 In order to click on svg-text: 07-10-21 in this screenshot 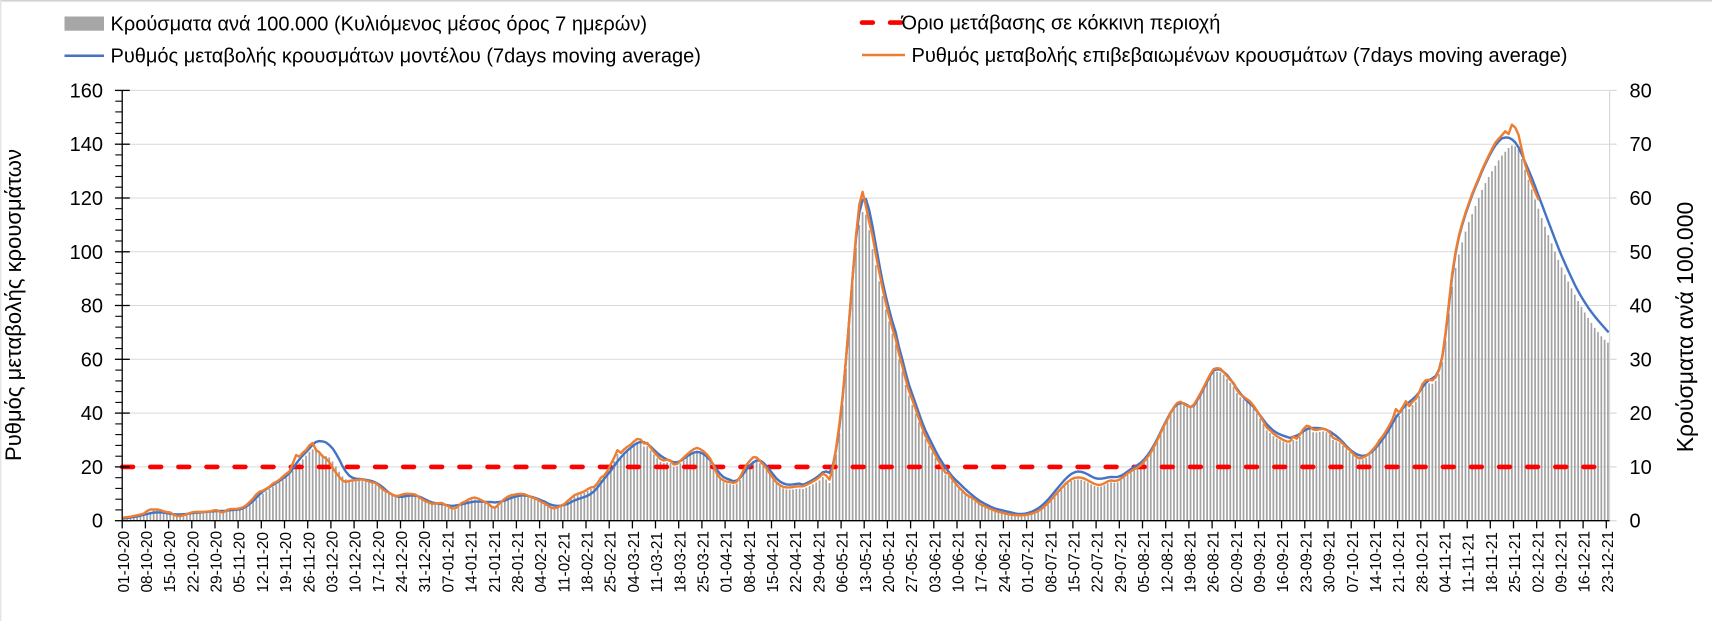, I will do `click(1353, 562)`.